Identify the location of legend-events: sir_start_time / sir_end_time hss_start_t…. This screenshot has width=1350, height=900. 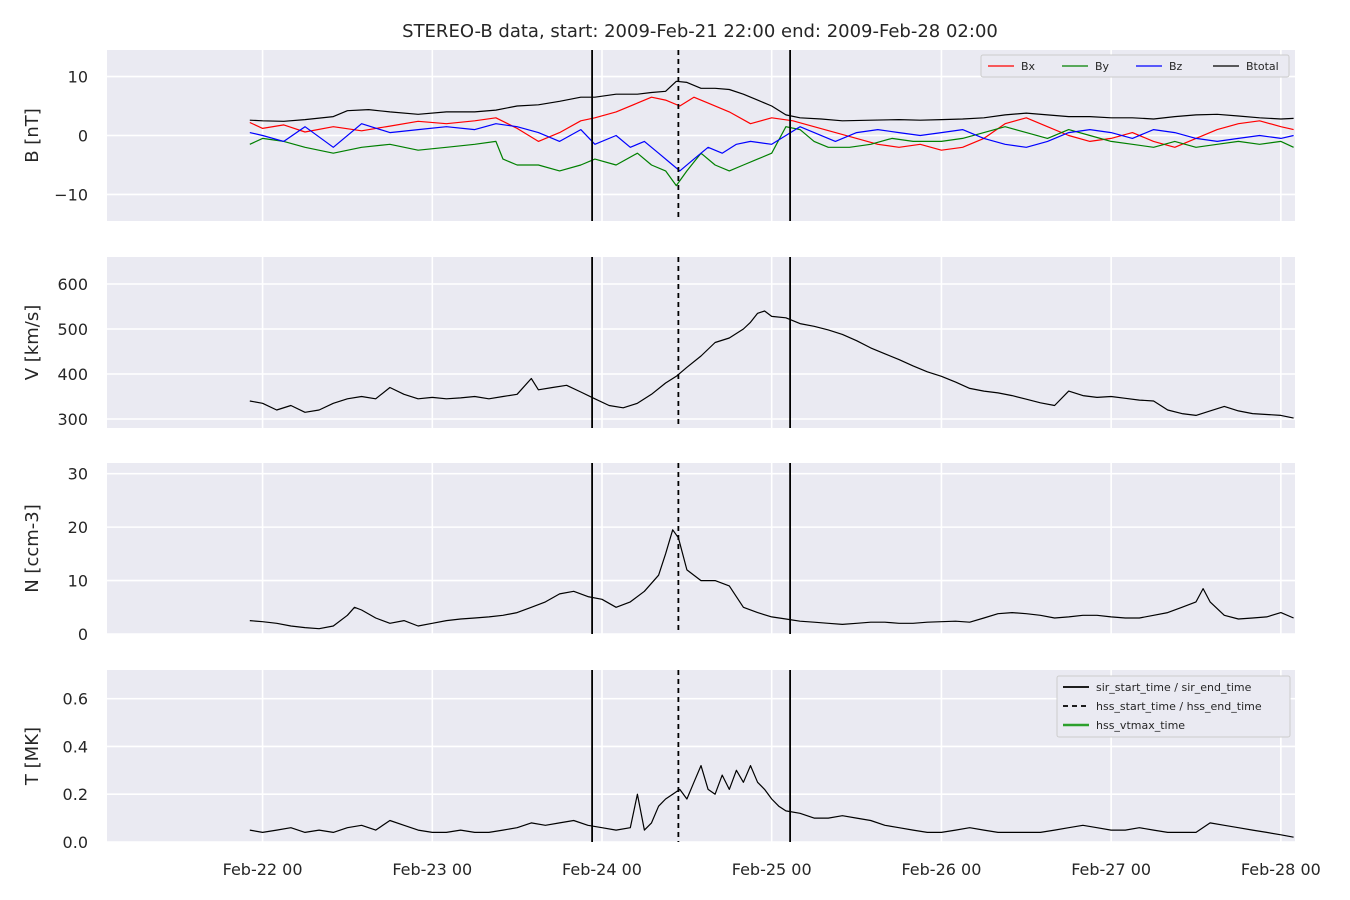
(1173, 706).